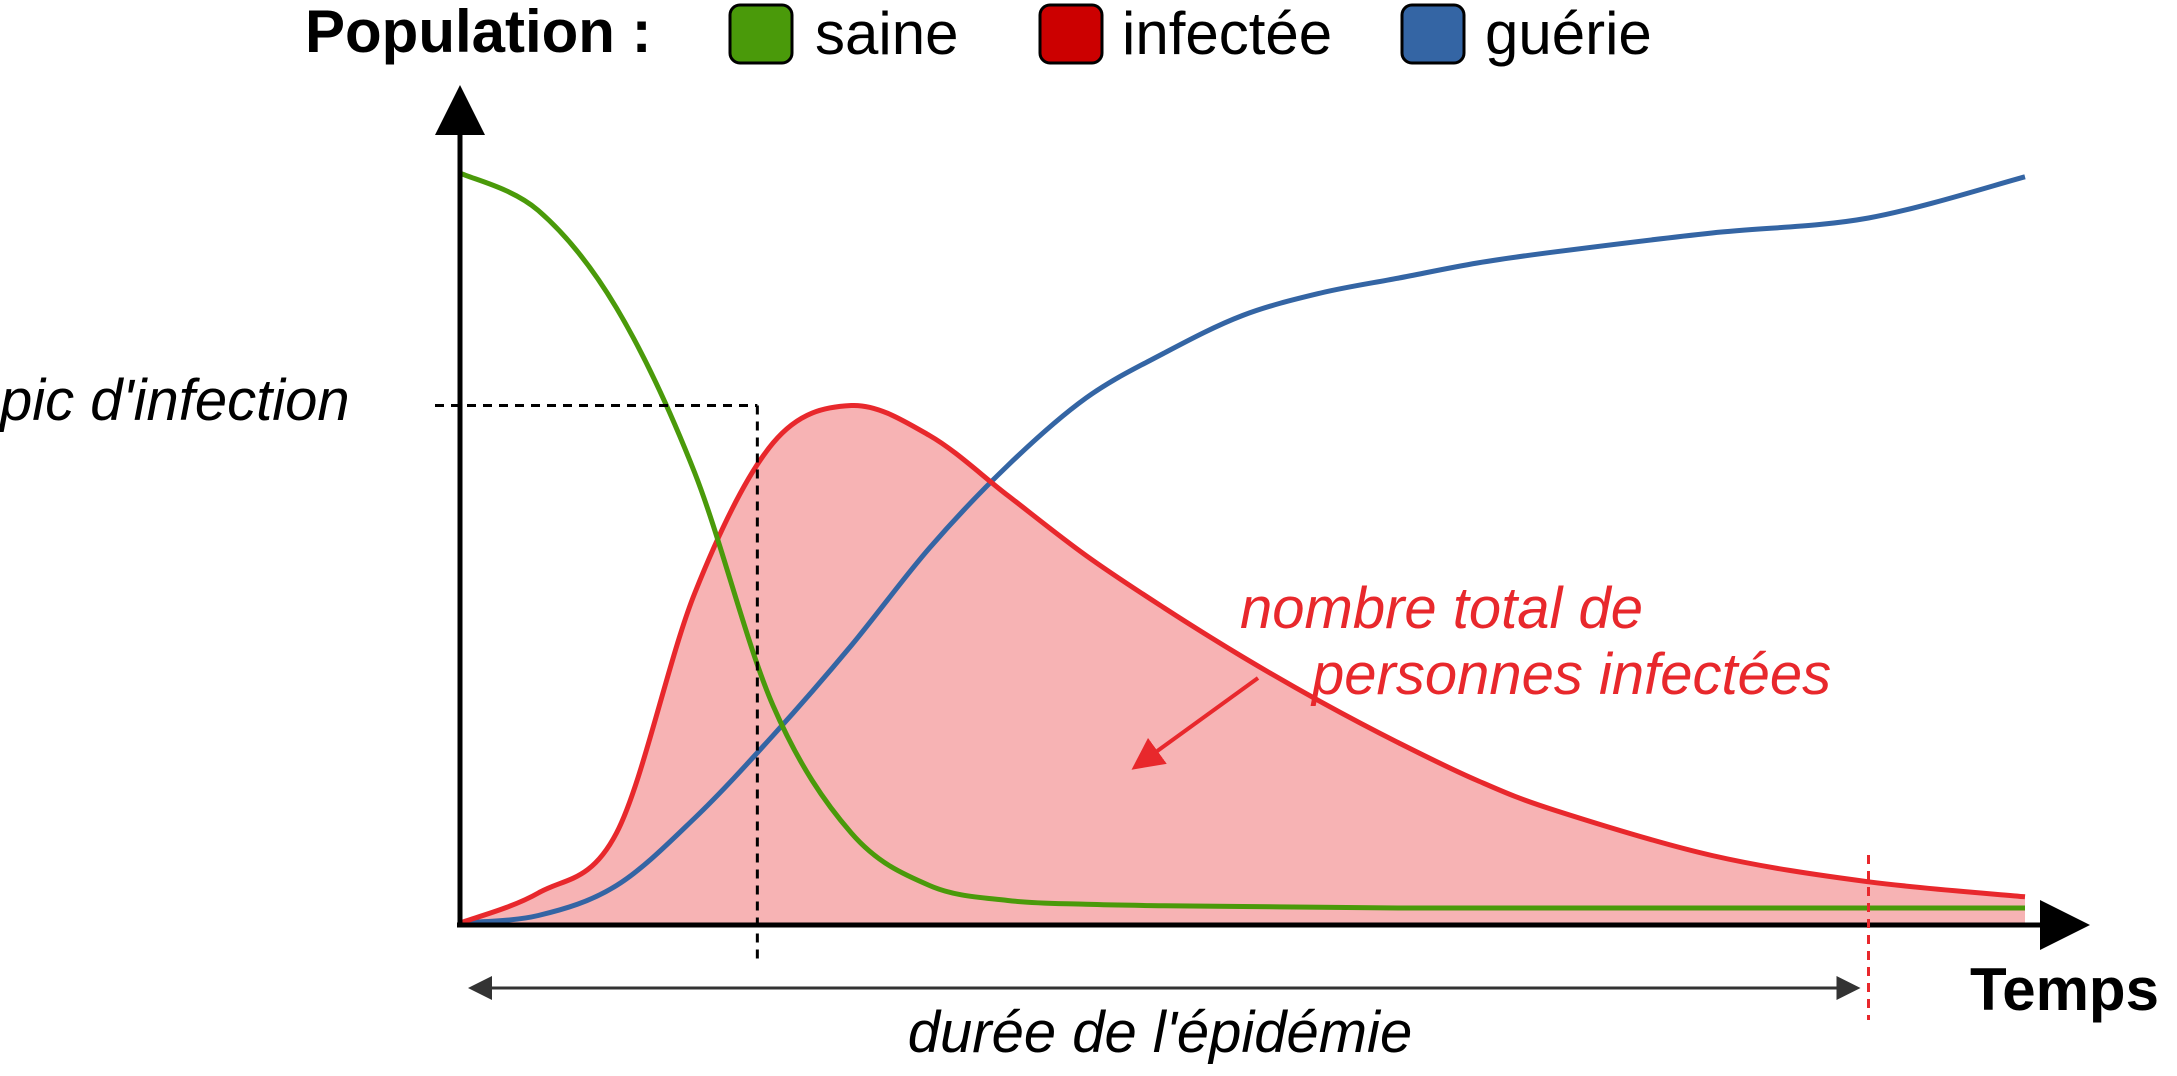  What do you see at coordinates (478, 32) in the screenshot?
I see `legend-title: Population :` at bounding box center [478, 32].